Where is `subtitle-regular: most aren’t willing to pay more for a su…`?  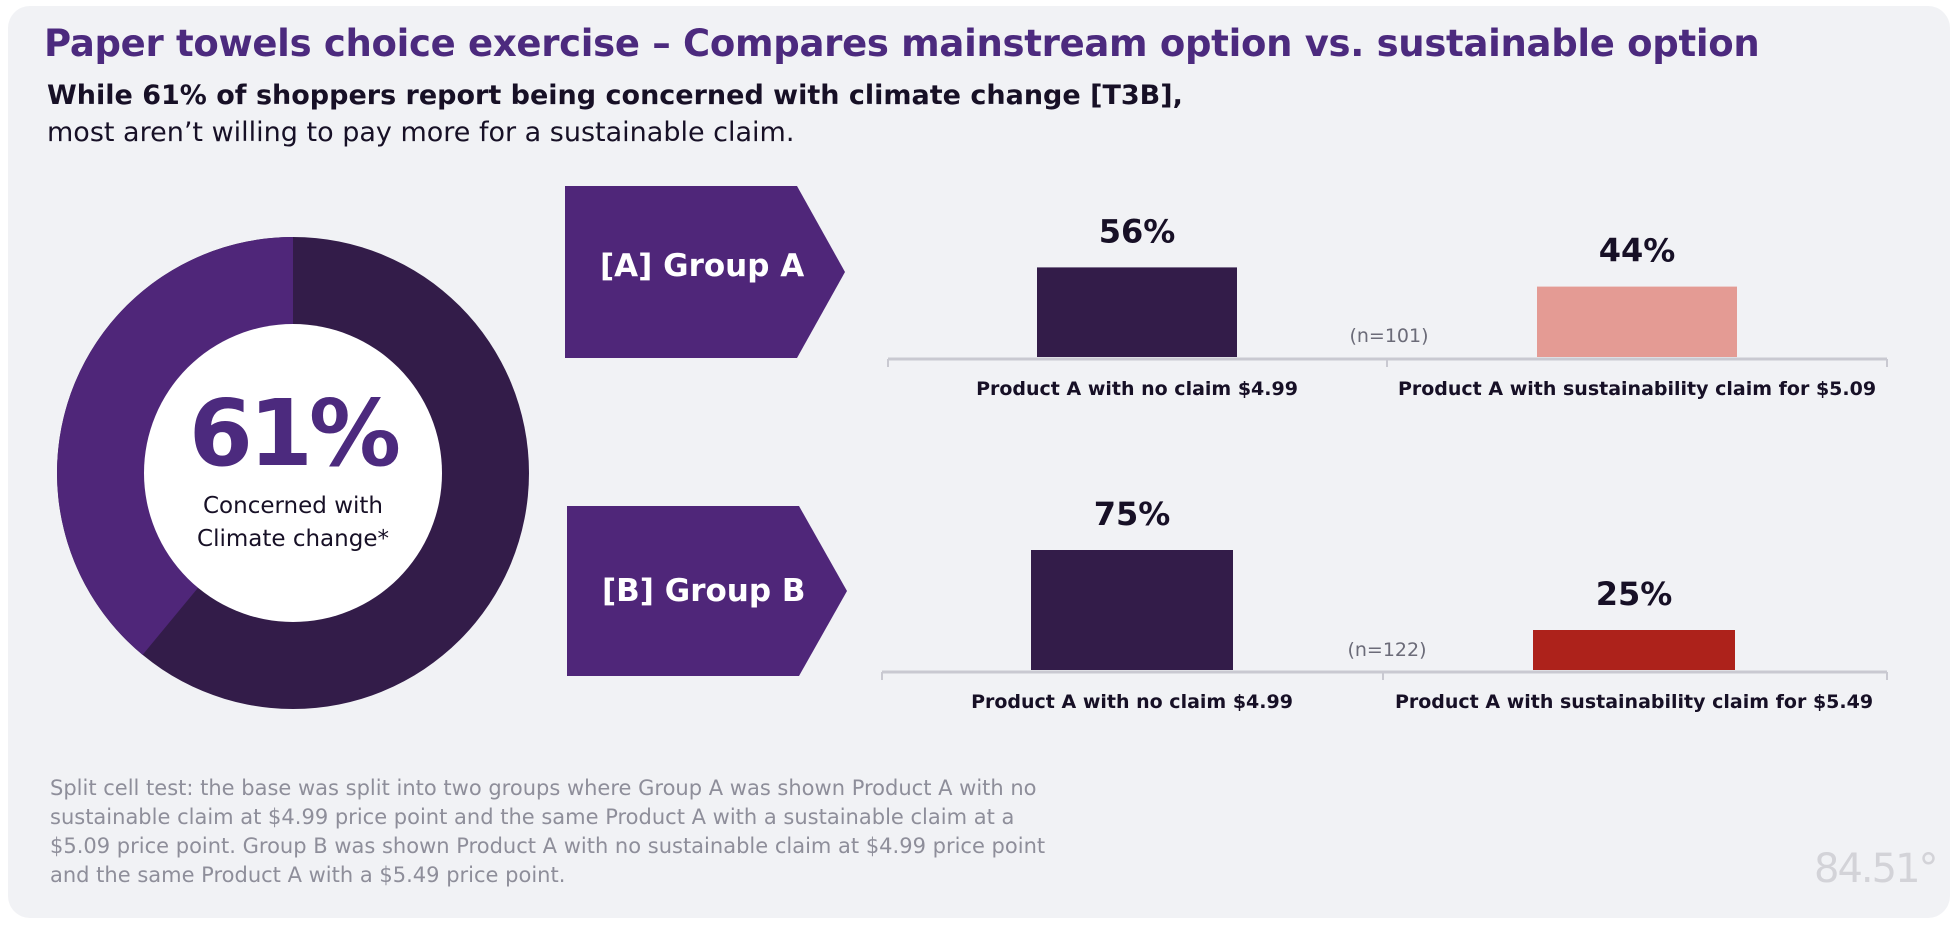
subtitle-regular: most aren’t willing to pay more for a su… is located at coordinates (421, 132).